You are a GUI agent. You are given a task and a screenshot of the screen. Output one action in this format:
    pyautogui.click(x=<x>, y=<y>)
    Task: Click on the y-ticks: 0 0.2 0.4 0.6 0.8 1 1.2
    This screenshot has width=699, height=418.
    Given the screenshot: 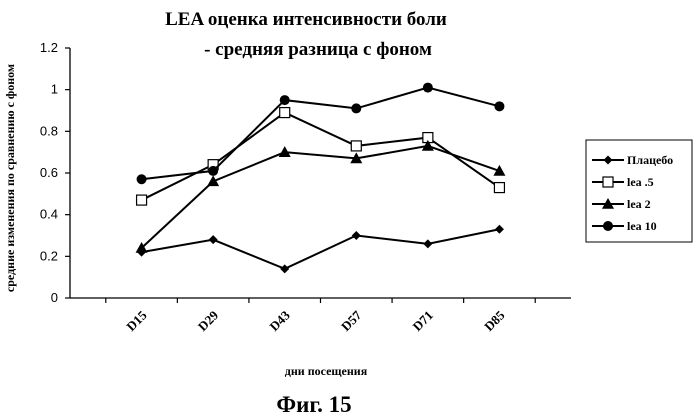 What is the action you would take?
    pyautogui.click(x=55, y=172)
    